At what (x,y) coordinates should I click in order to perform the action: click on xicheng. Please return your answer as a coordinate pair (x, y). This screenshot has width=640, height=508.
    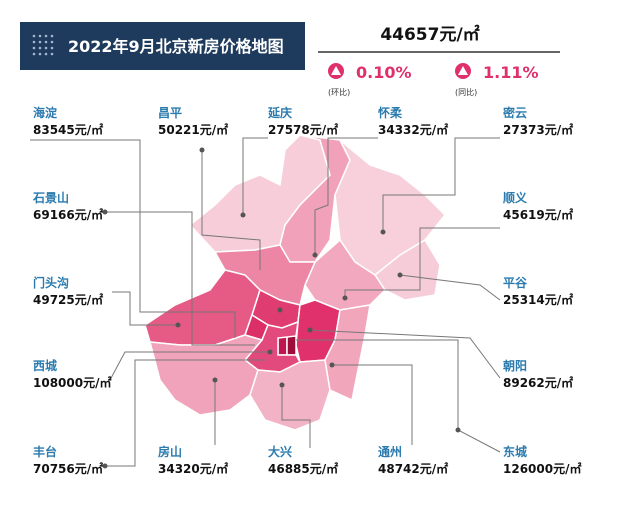
    Looking at the image, I should click on (282, 345).